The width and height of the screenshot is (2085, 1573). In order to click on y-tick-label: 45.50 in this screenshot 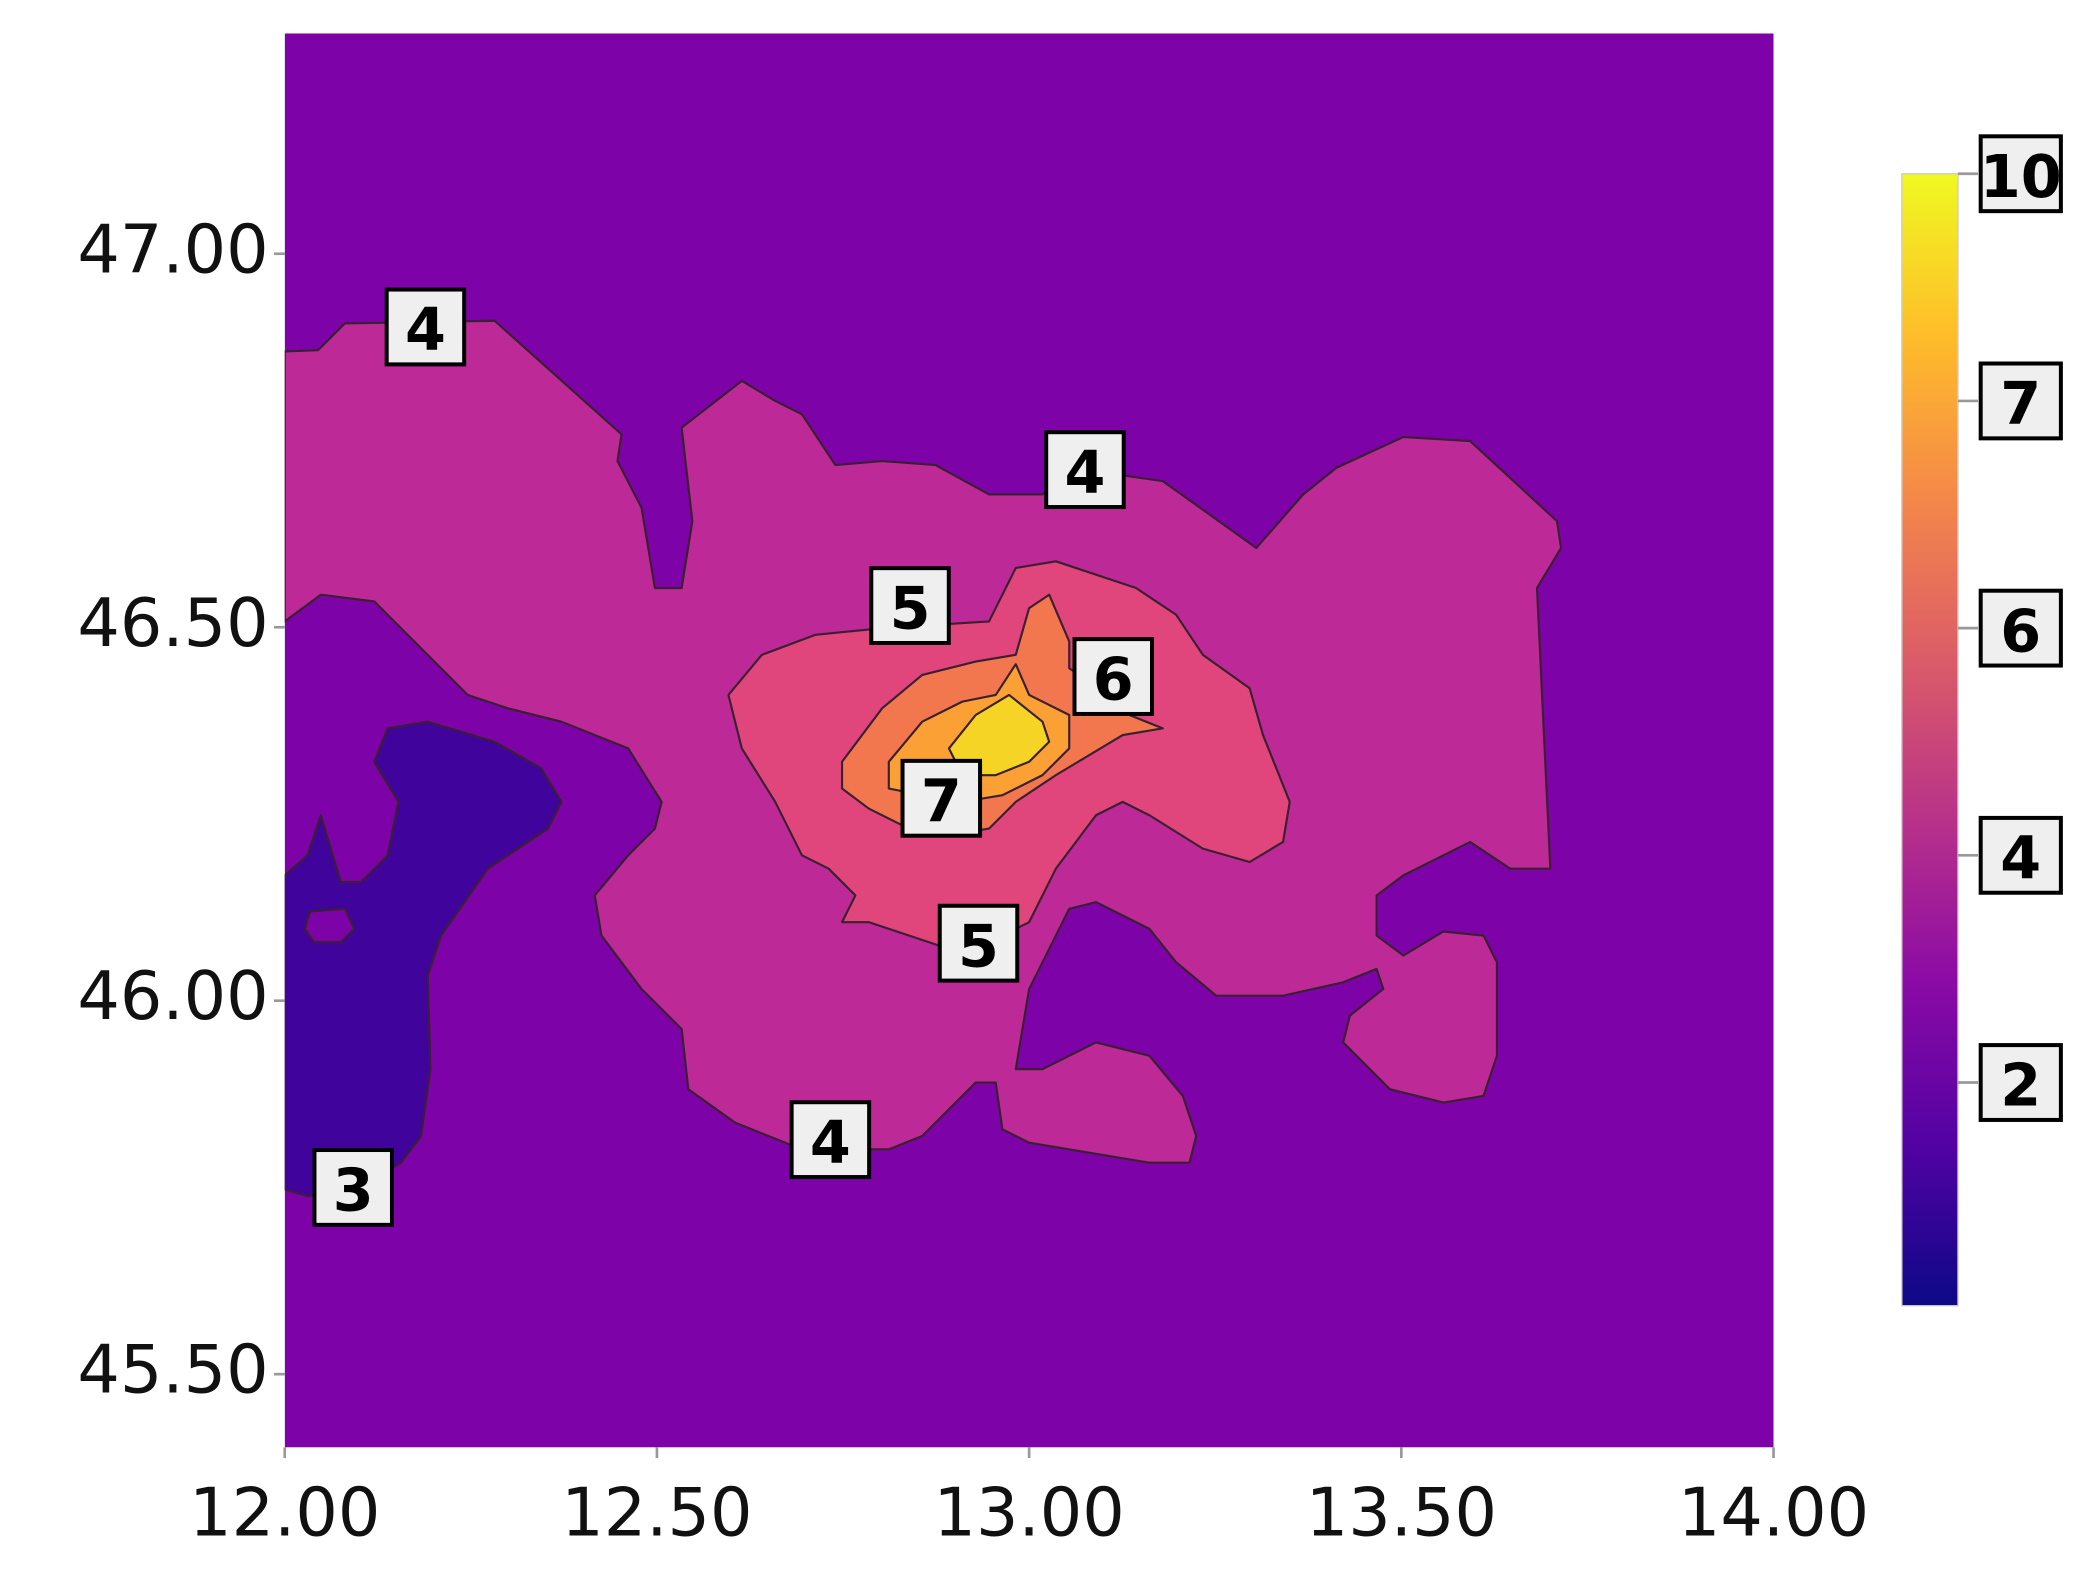, I will do `click(172, 1370)`.